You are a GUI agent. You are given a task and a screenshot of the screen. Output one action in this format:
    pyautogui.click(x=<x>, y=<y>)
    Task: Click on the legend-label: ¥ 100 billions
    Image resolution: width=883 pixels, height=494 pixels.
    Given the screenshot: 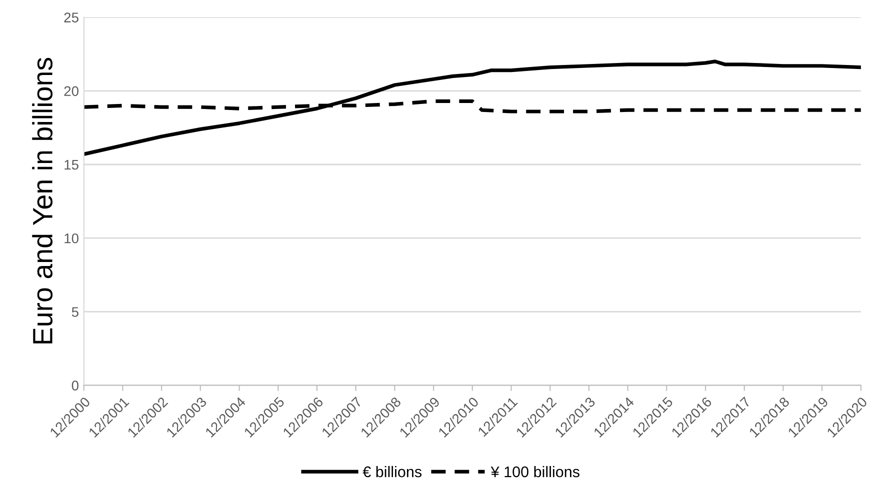 What is the action you would take?
    pyautogui.click(x=535, y=472)
    